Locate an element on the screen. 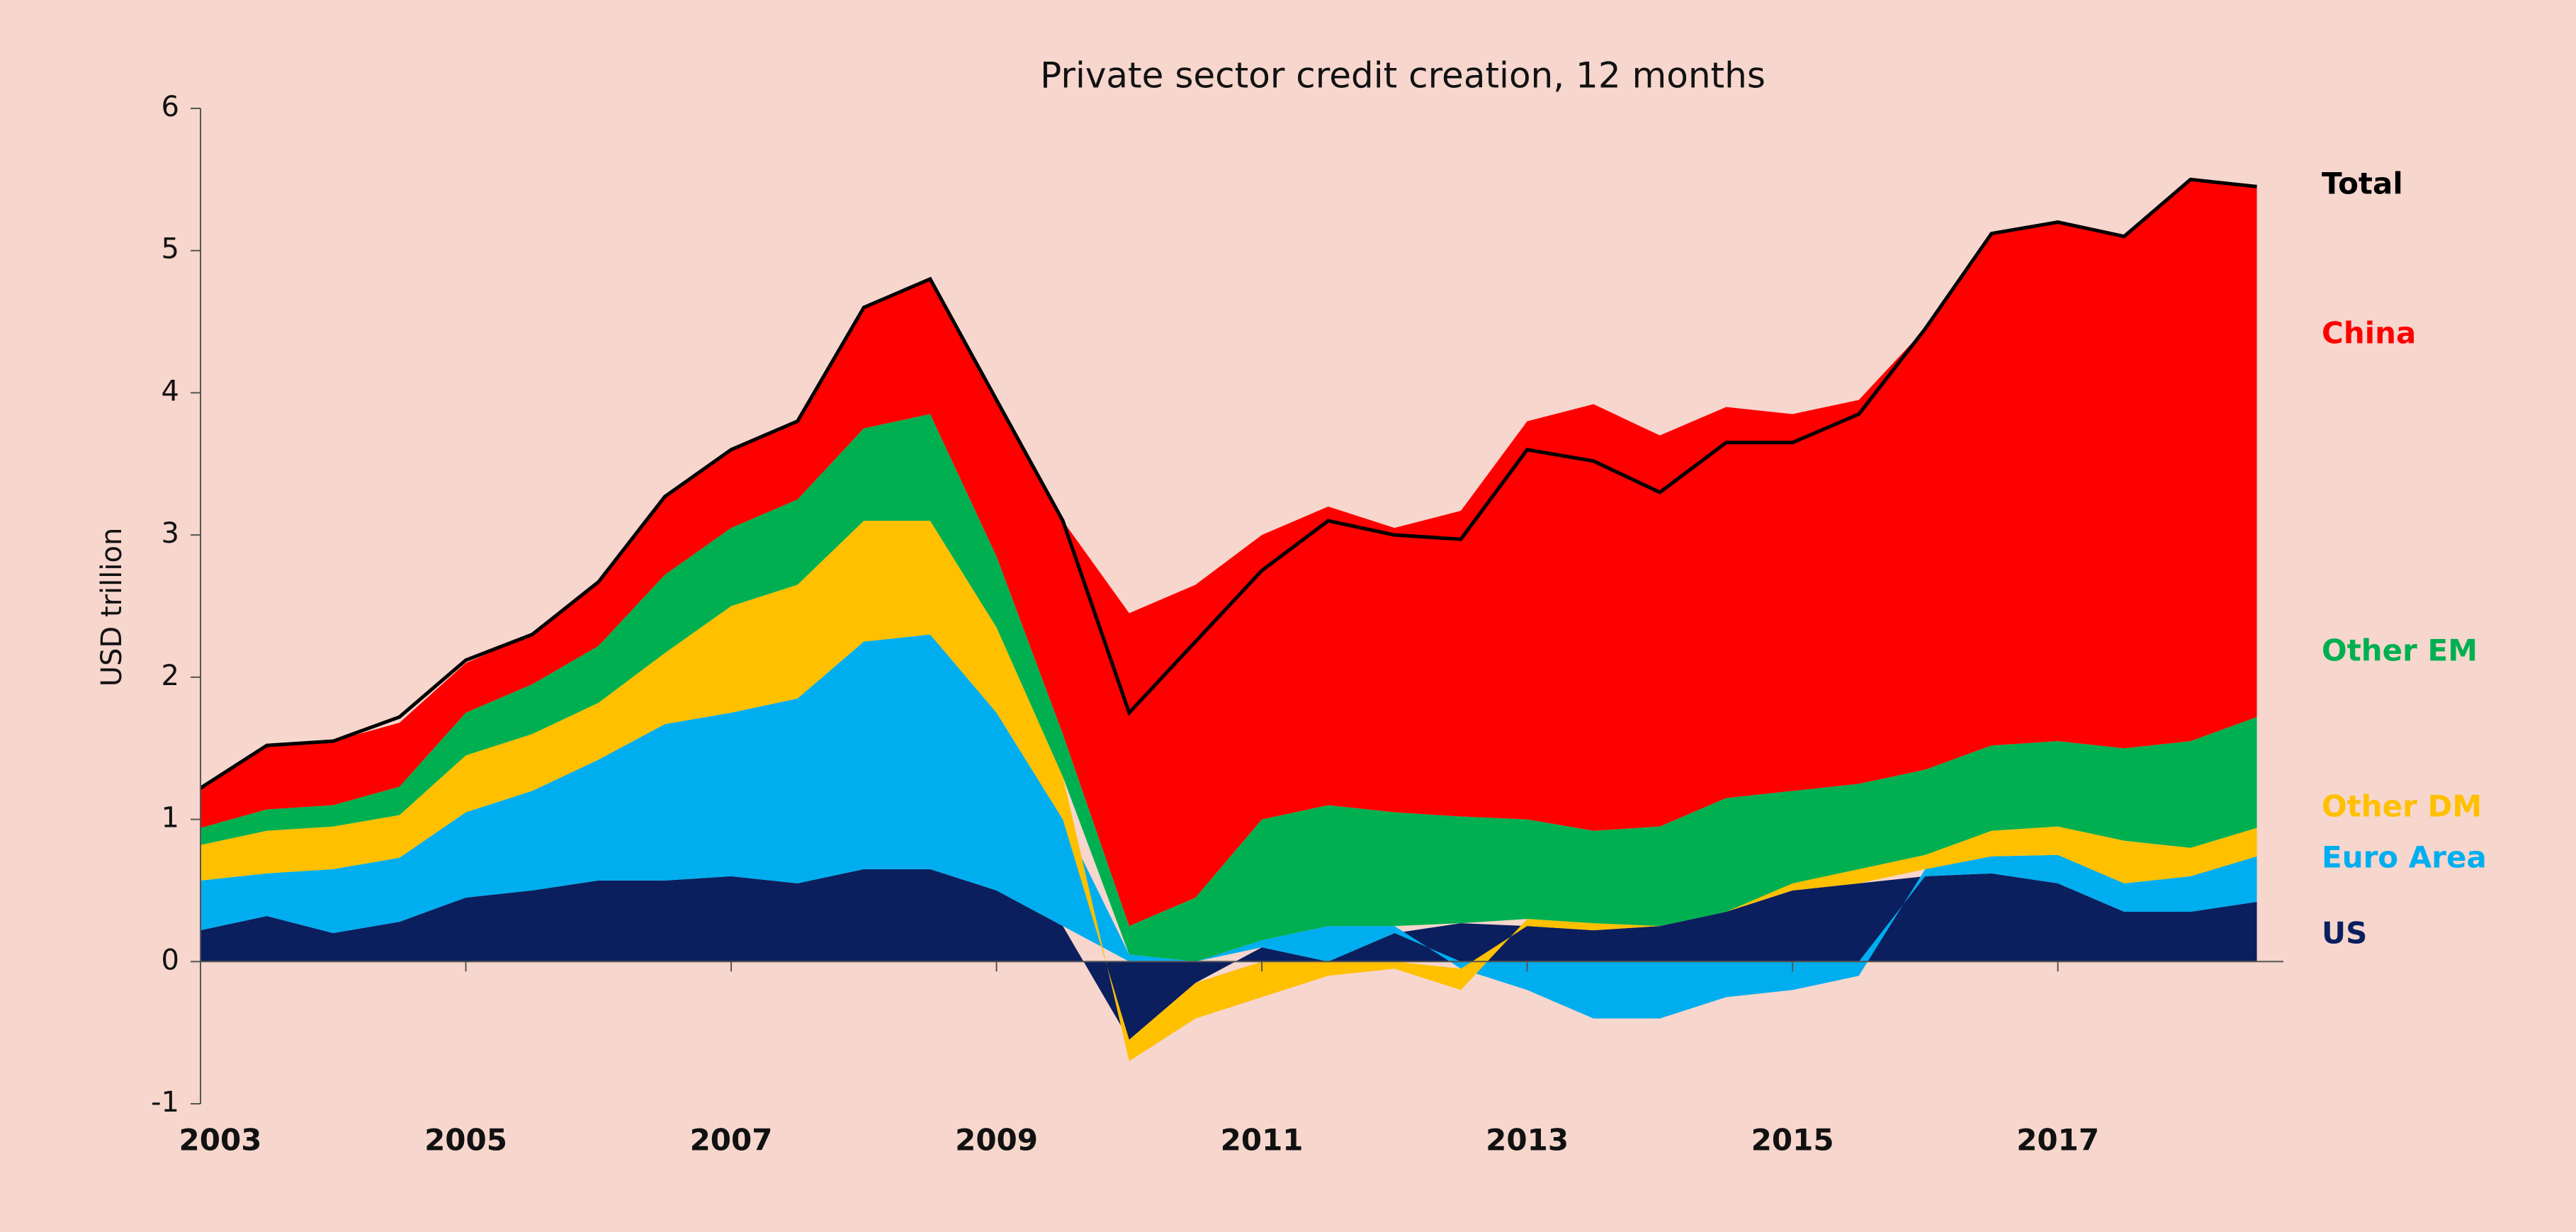  x-tick-label: 2005 is located at coordinates (465, 1140).